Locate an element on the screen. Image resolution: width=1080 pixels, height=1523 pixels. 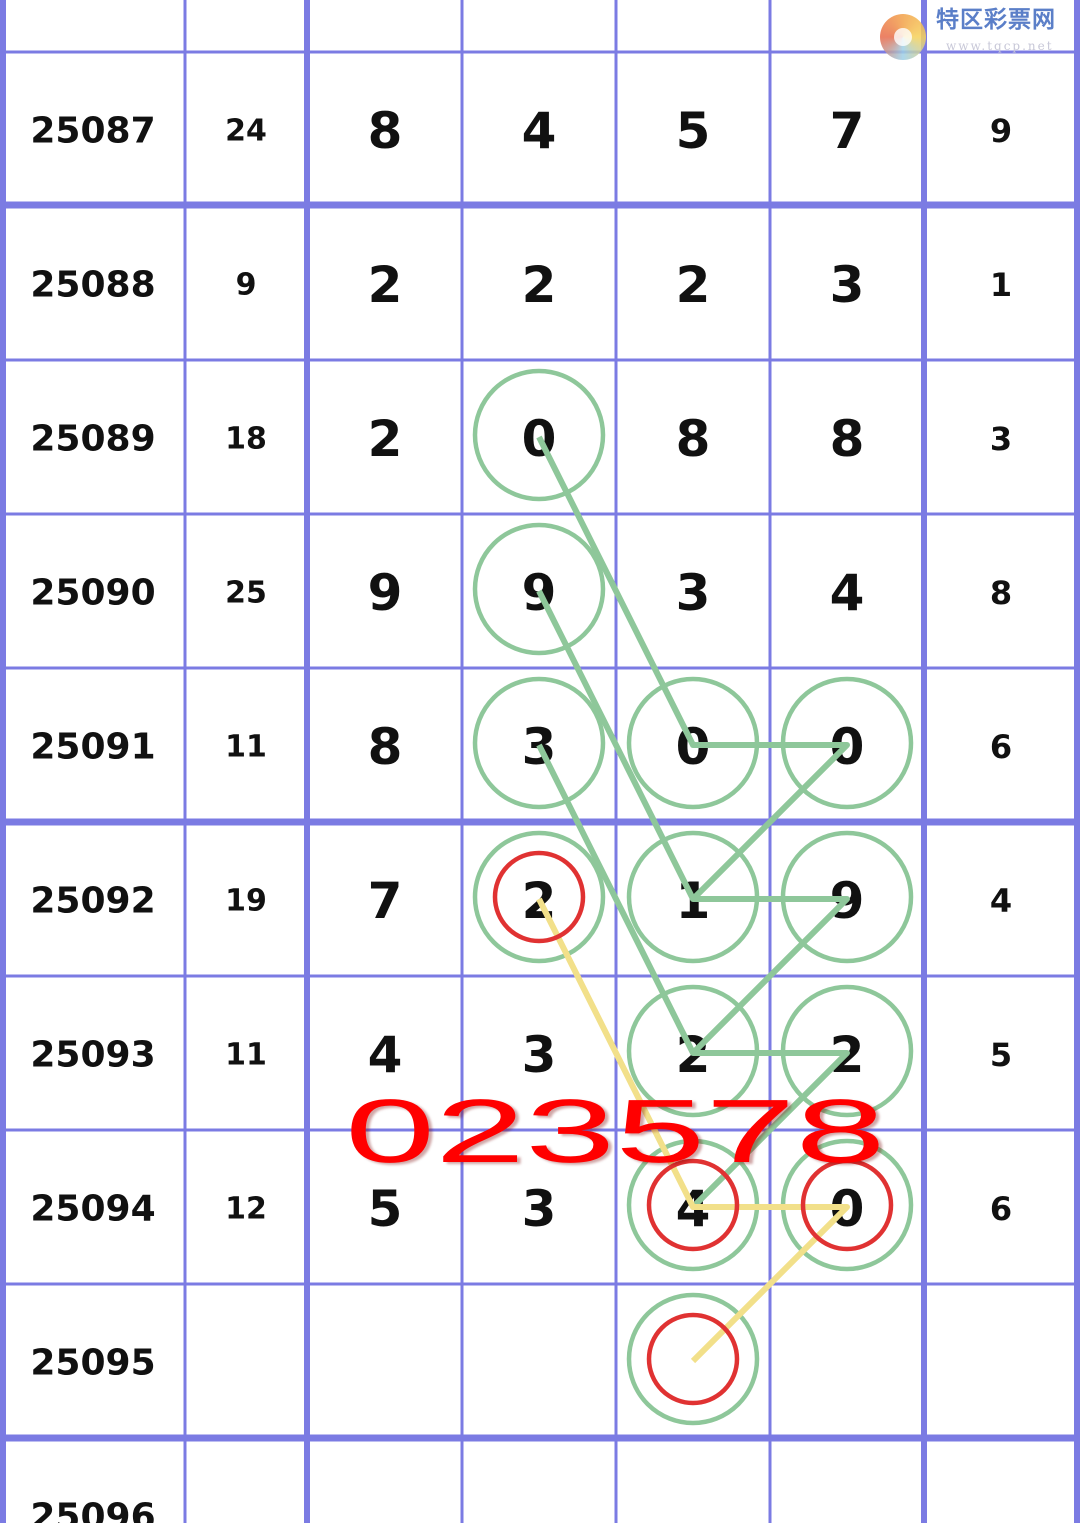
last-digit-cell: 9 is located at coordinates (1001, 131).